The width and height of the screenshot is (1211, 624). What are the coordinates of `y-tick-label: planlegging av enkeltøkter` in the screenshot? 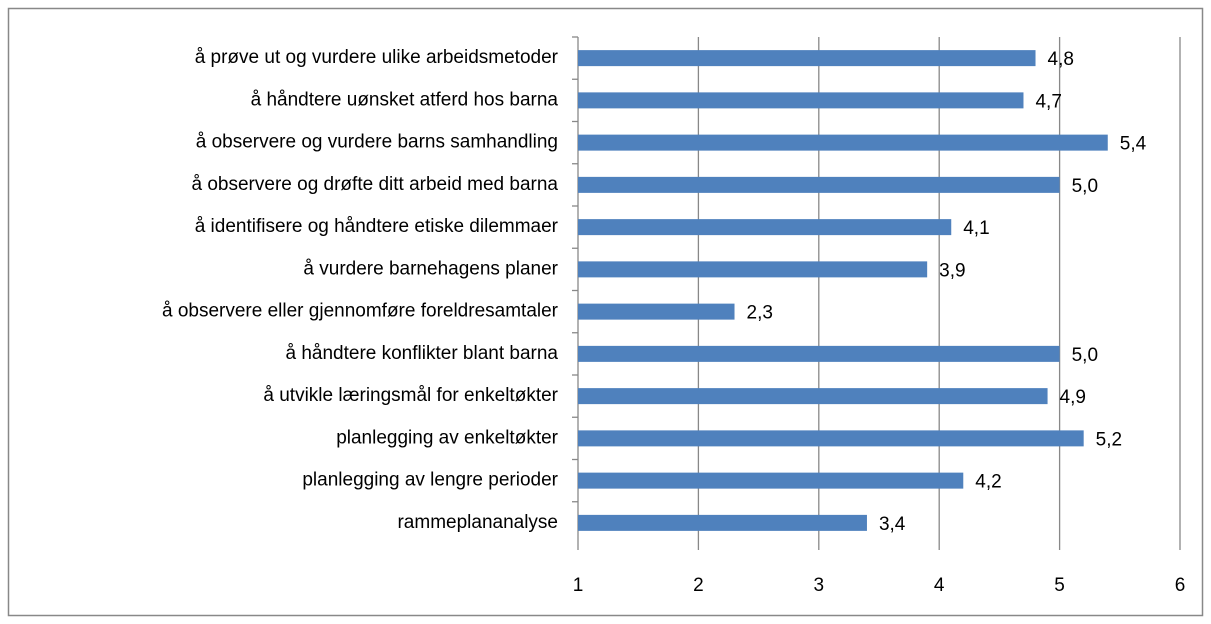 It's located at (447, 437).